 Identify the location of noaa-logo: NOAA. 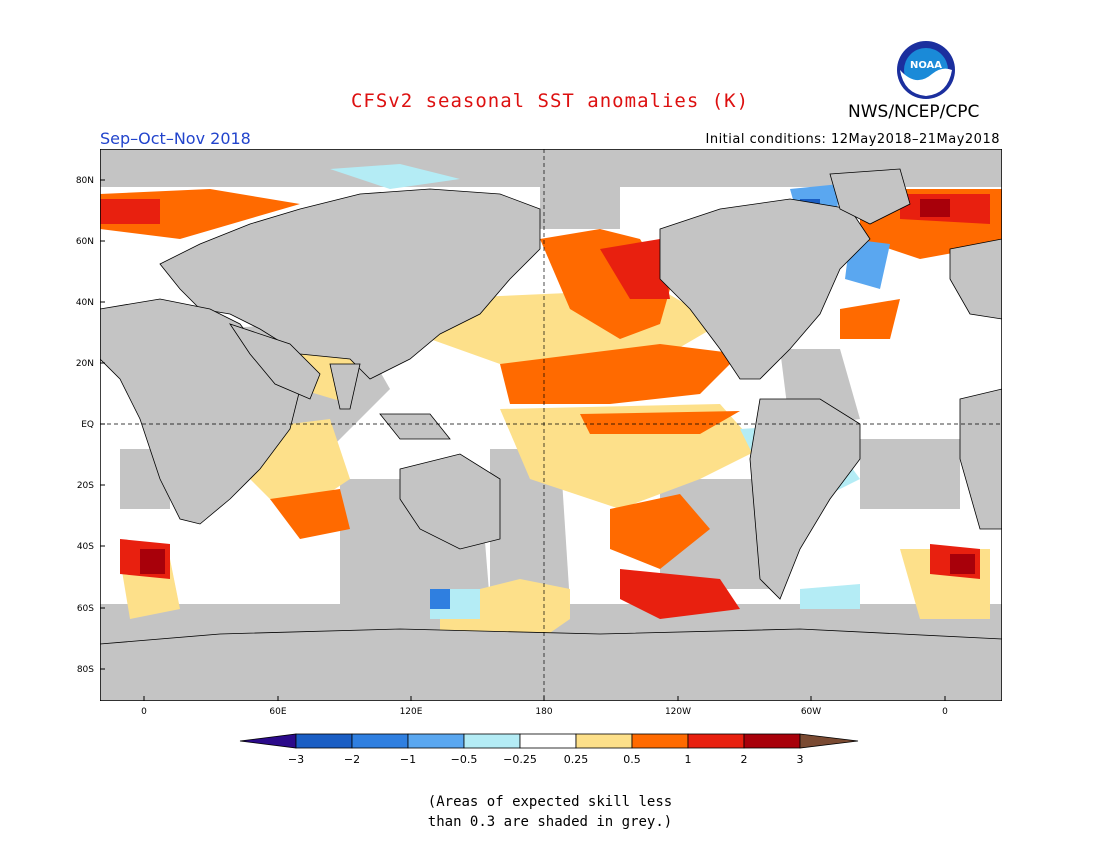
(926, 70).